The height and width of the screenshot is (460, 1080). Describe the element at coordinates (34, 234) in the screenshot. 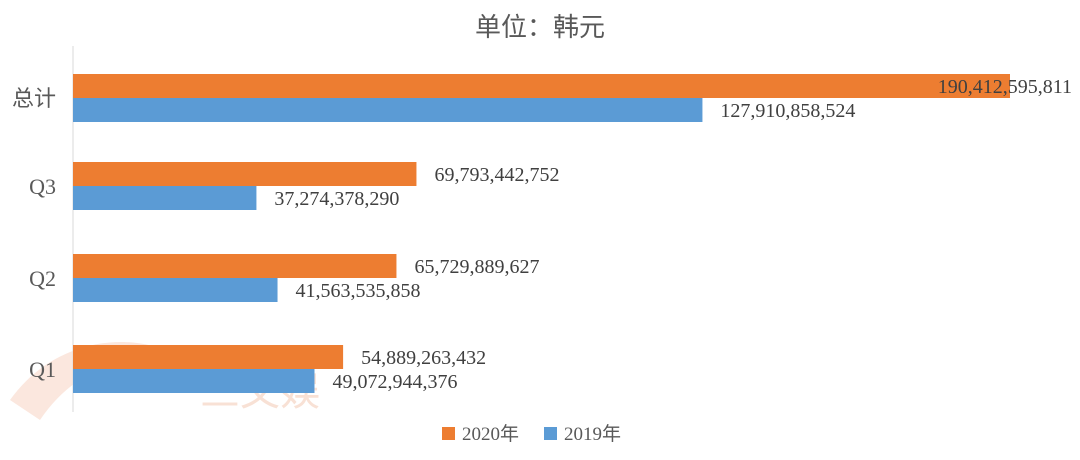

I see `category-labels: 总计 Q3 Q2 Q1` at that location.